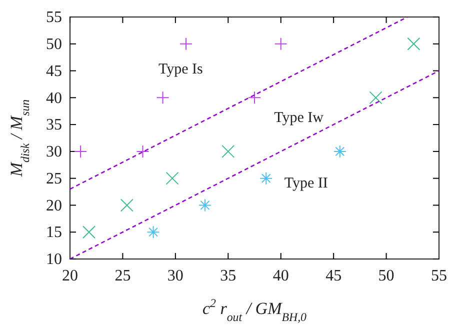 This screenshot has height=328, width=469. What do you see at coordinates (54, 17) in the screenshot?
I see `y-tick-label: 55` at bounding box center [54, 17].